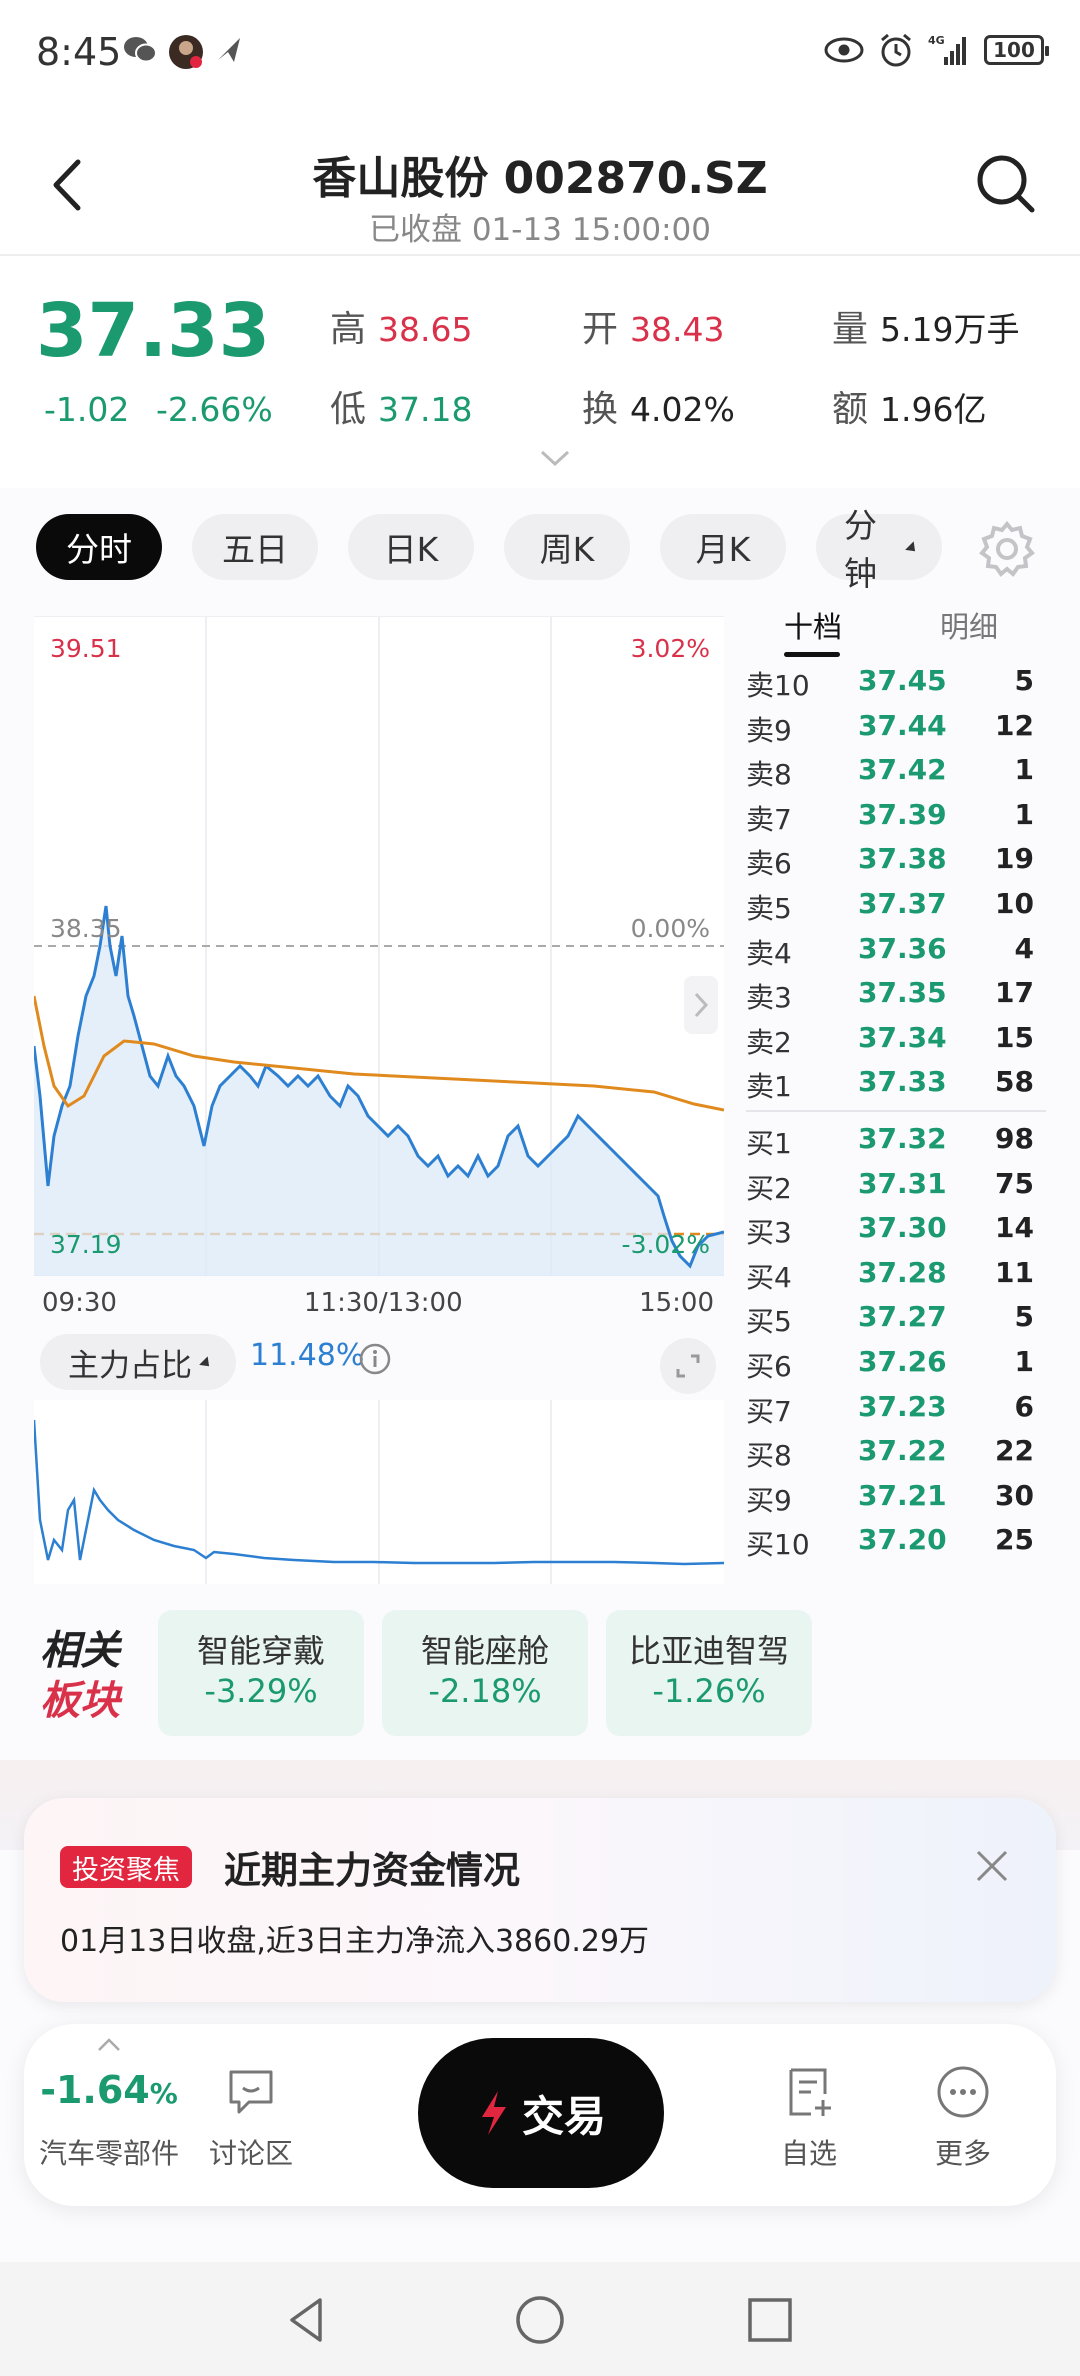  I want to click on notification-body: 01月13日收盘,近3日主力净流入3860.29万, so click(355, 1941).